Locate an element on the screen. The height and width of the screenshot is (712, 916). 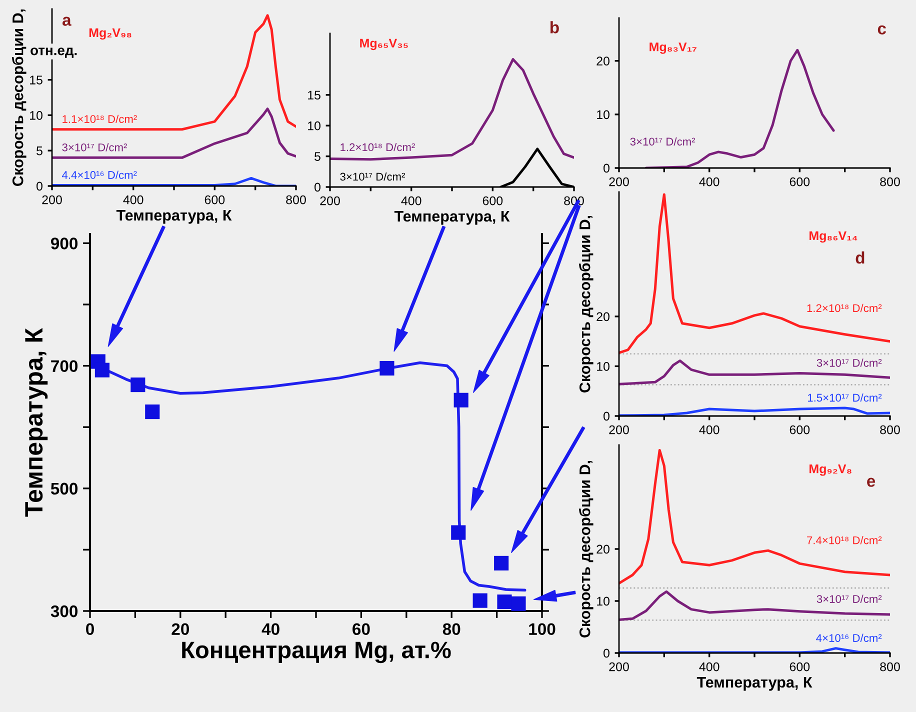
annotation: Mg₉₂V₈ is located at coordinates (831, 470).